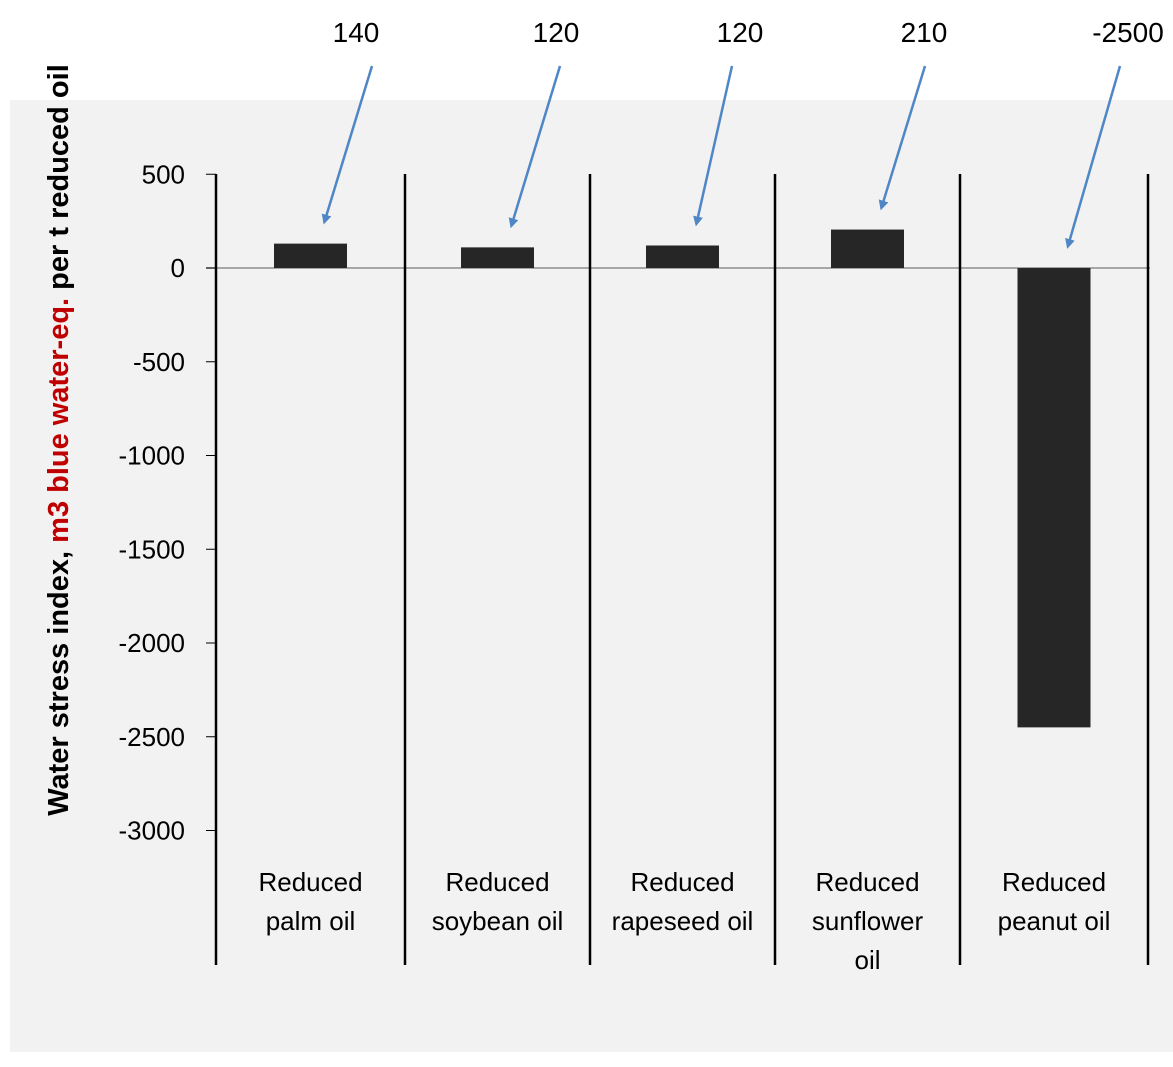 This screenshot has height=1067, width=1173. Describe the element at coordinates (1128, 32) in the screenshot. I see `annotation-label: -2500` at that location.